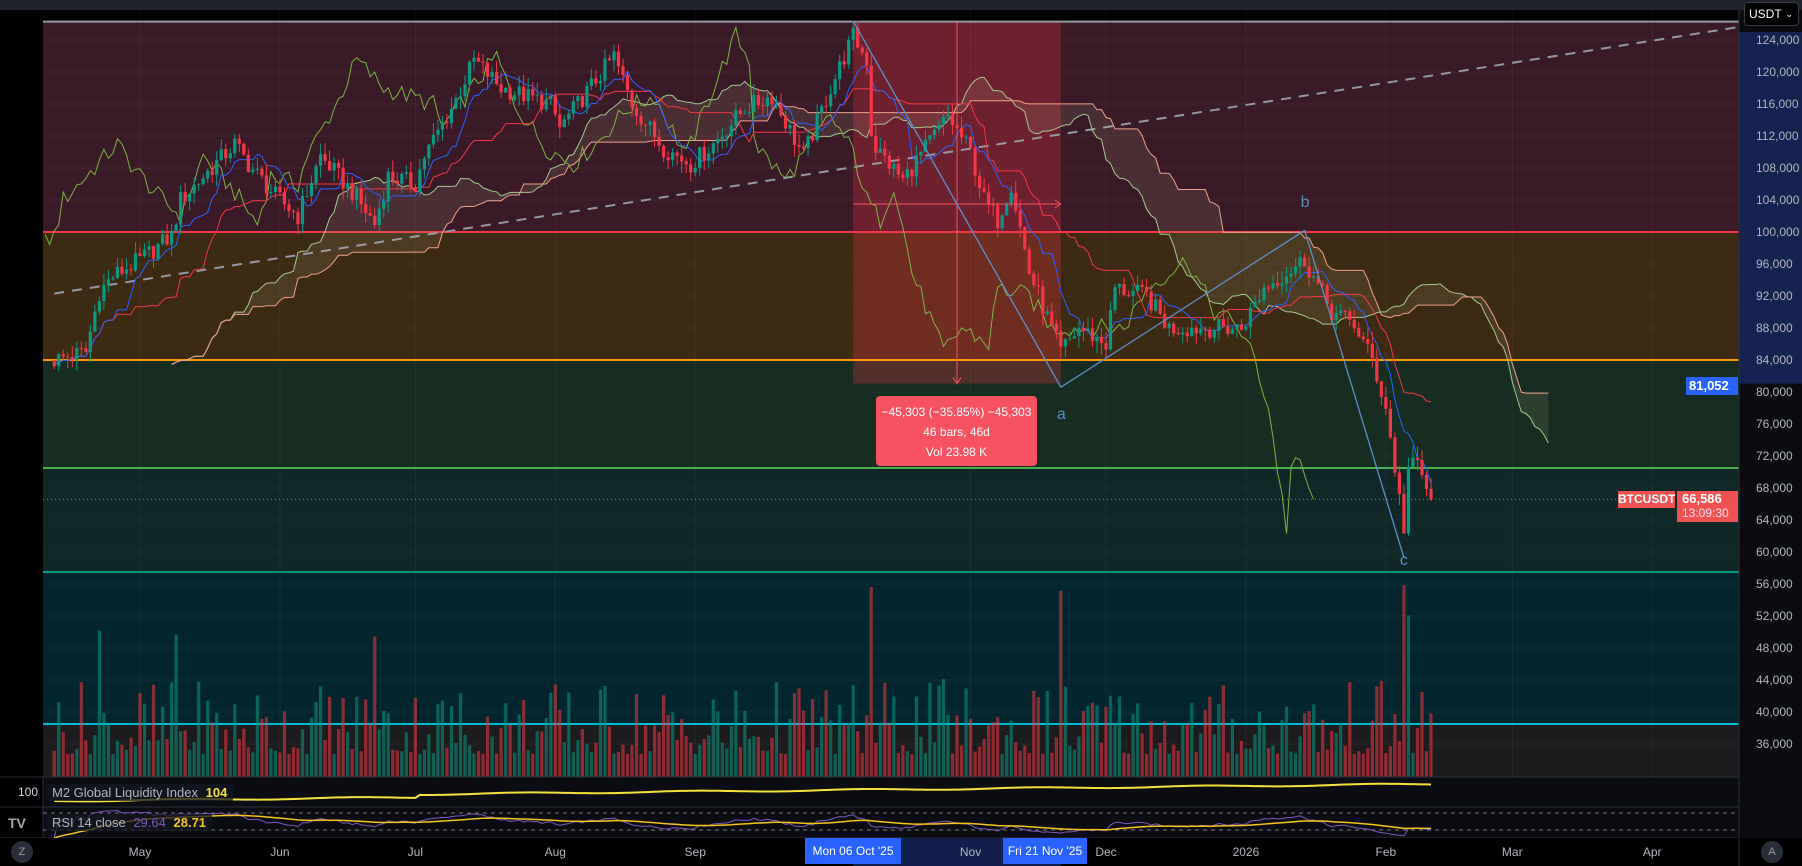  I want to click on m2-value: 104, so click(216, 792).